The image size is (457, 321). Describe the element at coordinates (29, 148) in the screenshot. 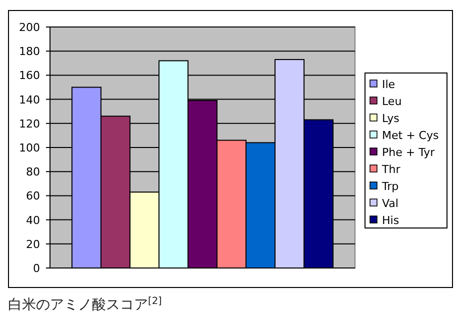

I see `y-tick-label: 100` at that location.